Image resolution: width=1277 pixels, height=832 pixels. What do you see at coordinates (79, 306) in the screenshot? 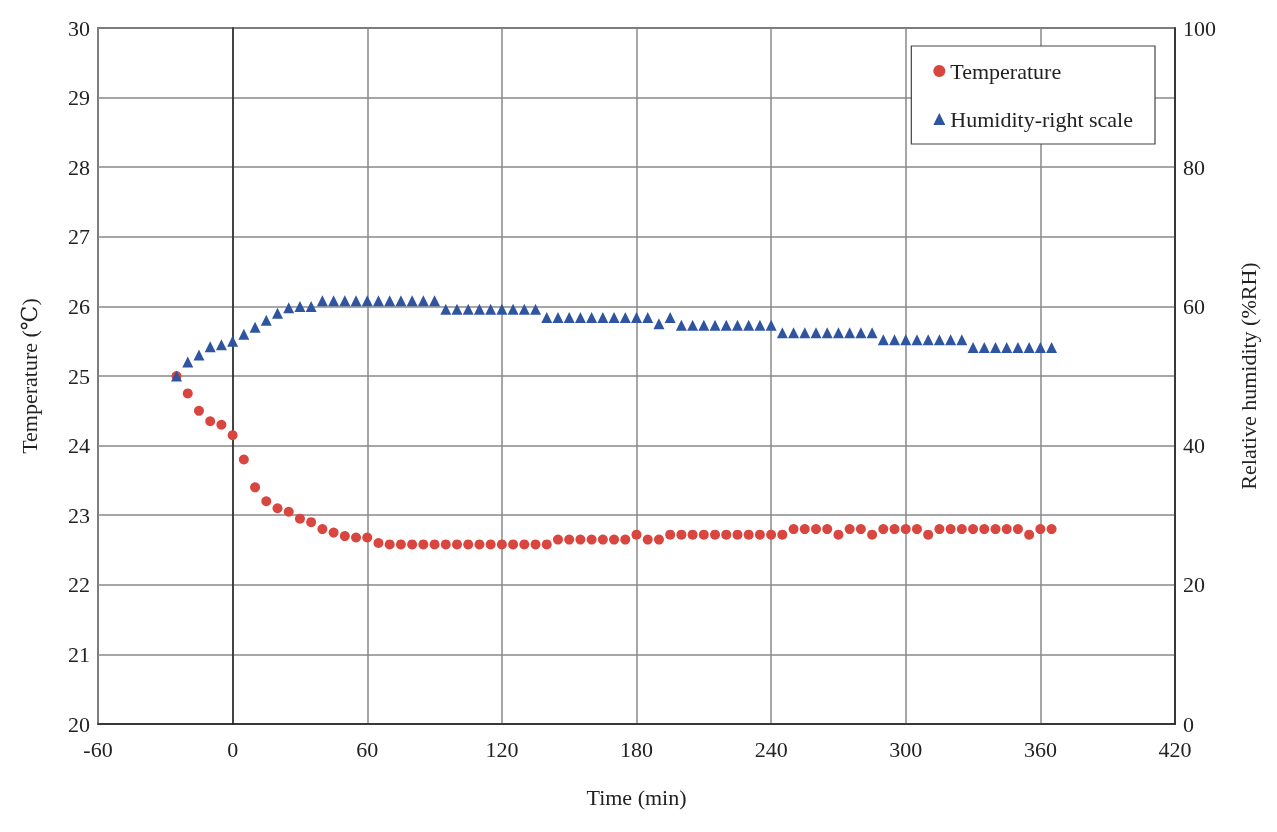
I see `y-tick-label: 26` at bounding box center [79, 306].